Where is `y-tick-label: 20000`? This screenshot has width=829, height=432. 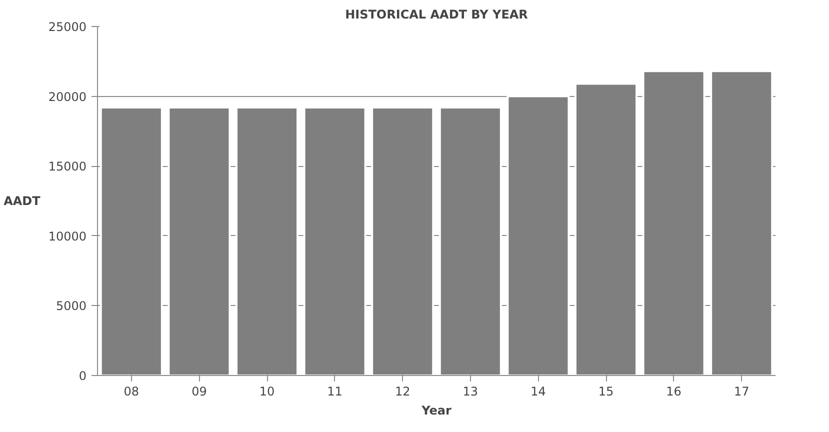
y-tick-label: 20000 is located at coordinates (67, 97).